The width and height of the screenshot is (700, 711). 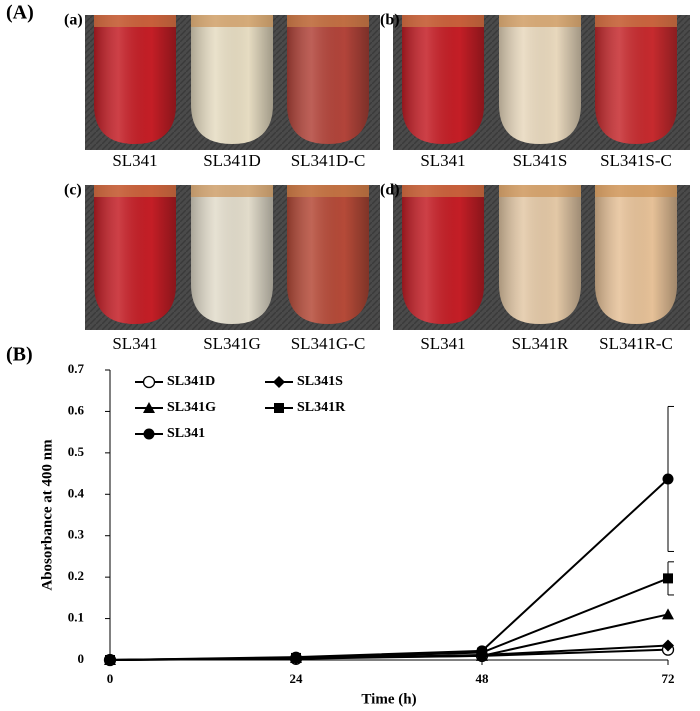 I want to click on figure-a-label: (A), so click(x=20, y=13).